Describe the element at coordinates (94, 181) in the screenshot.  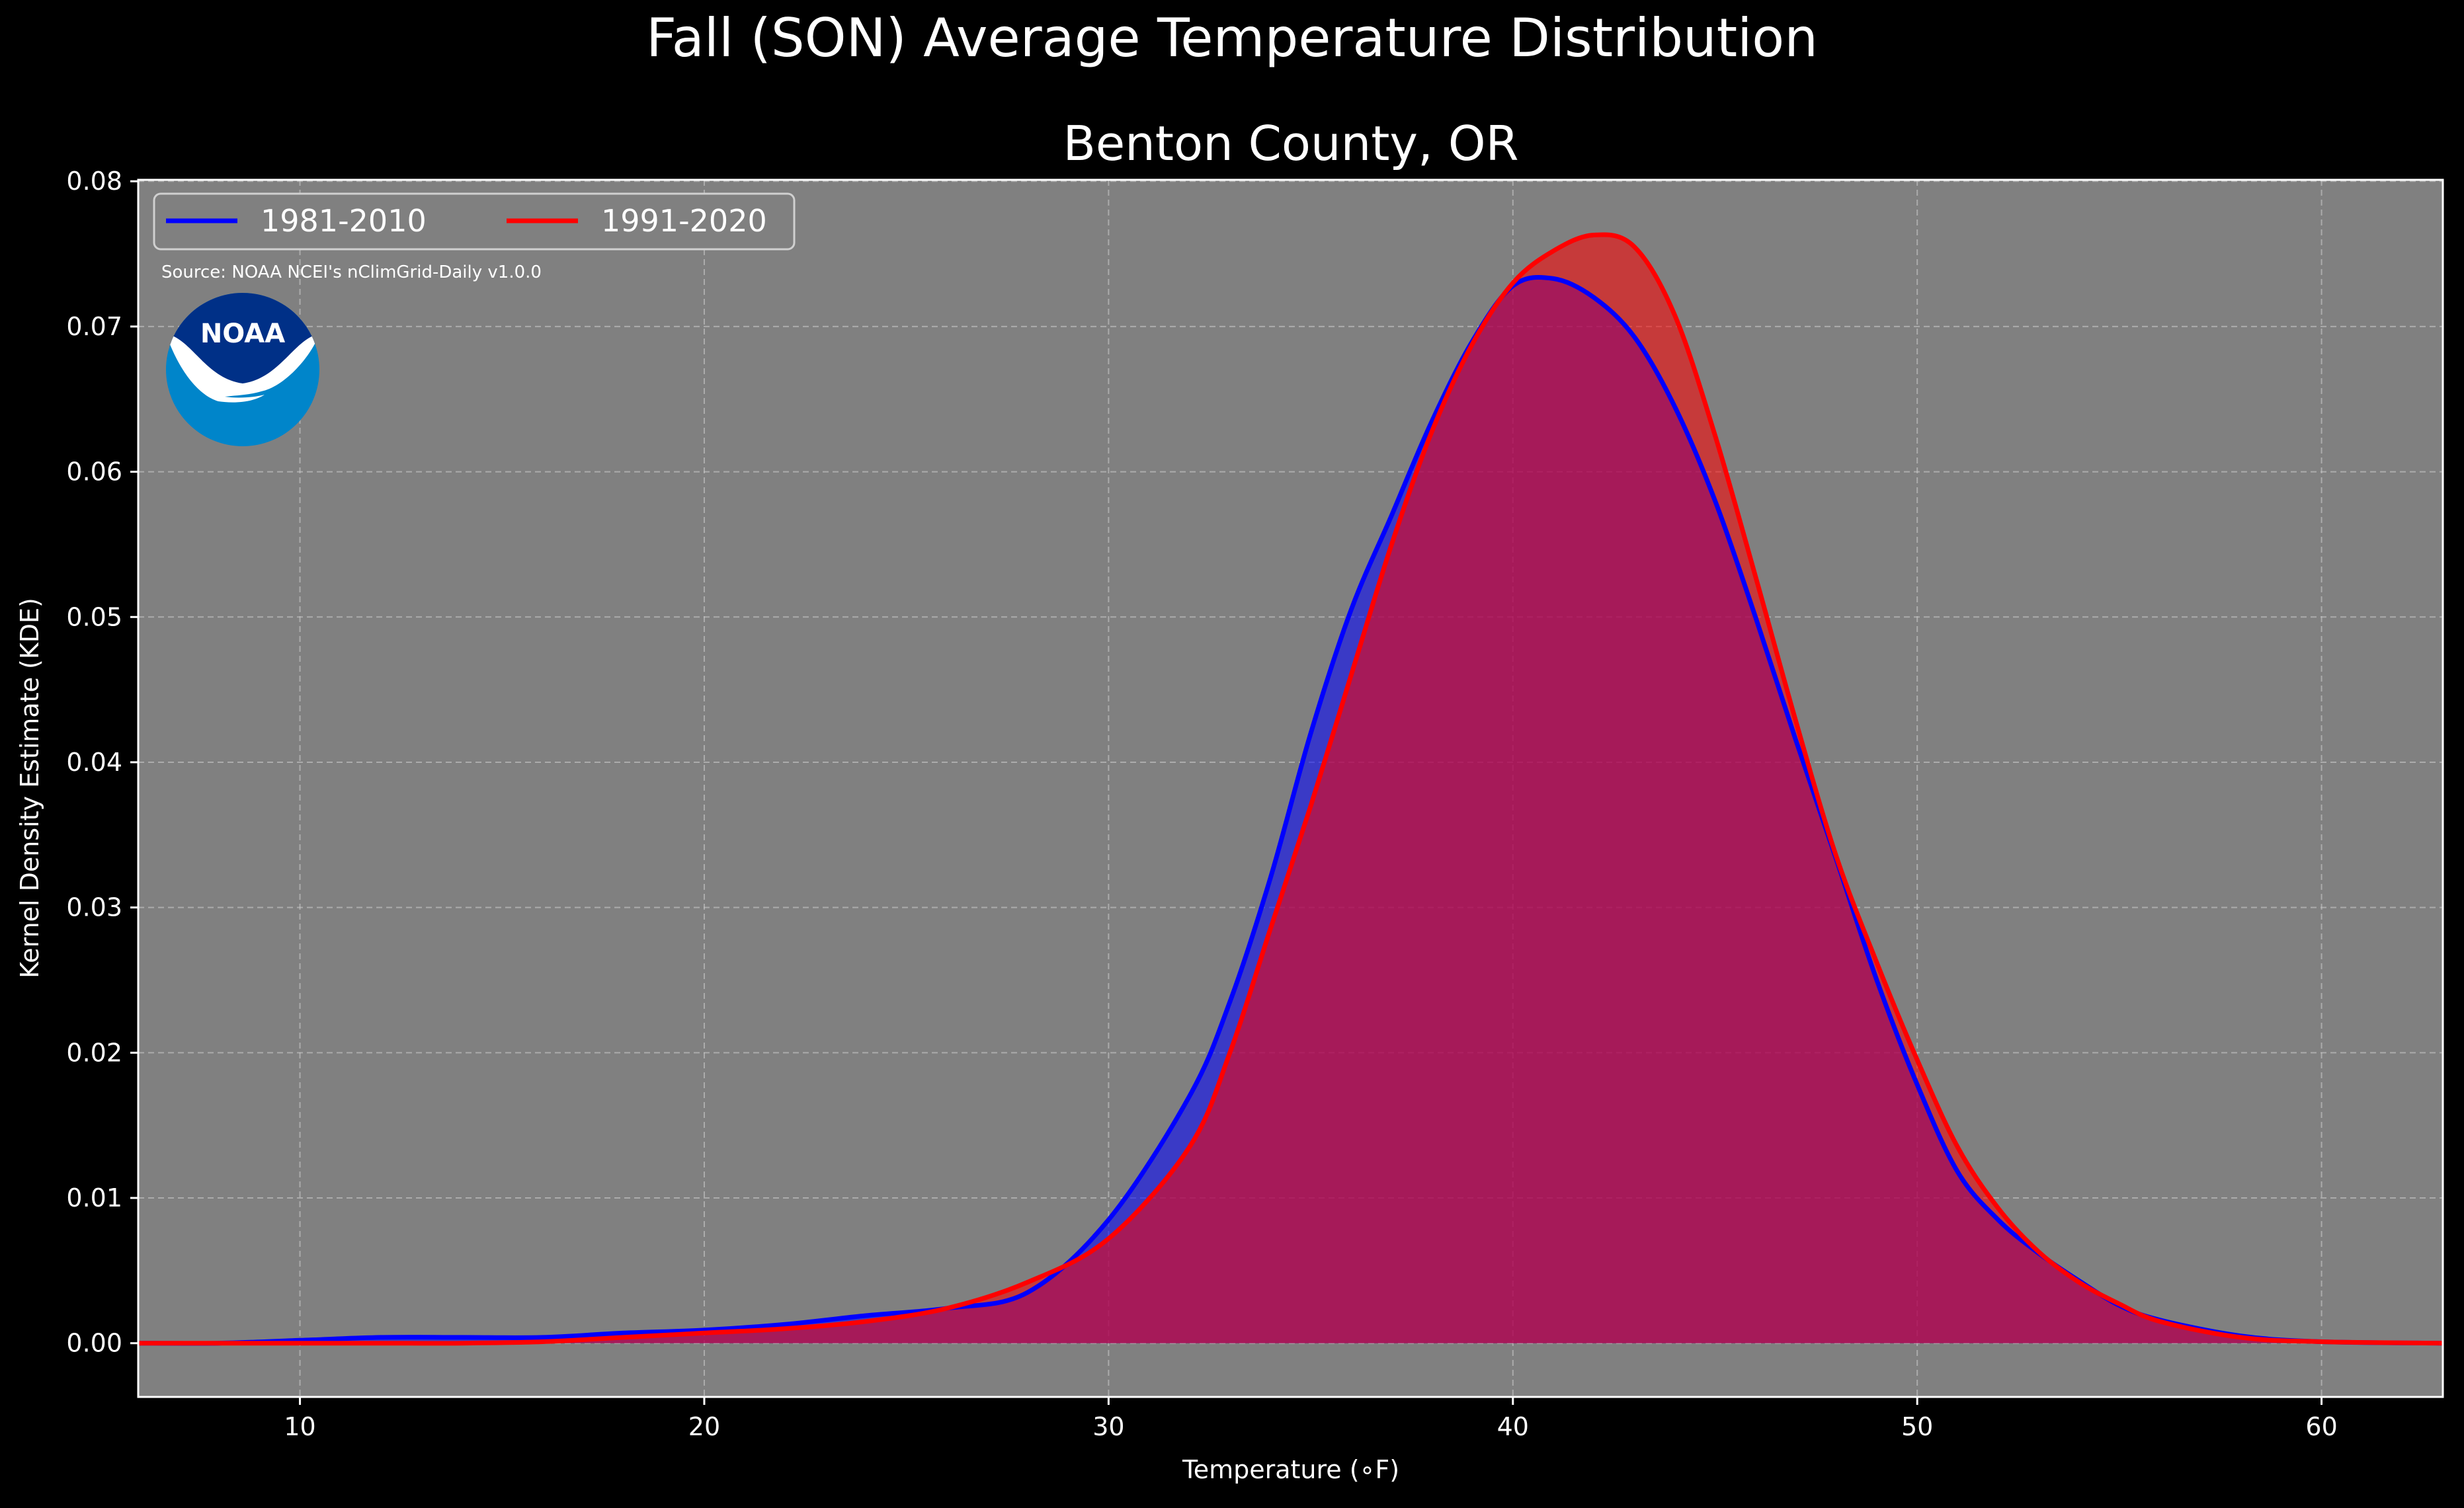
I see `y-tick-label: 0.08` at that location.